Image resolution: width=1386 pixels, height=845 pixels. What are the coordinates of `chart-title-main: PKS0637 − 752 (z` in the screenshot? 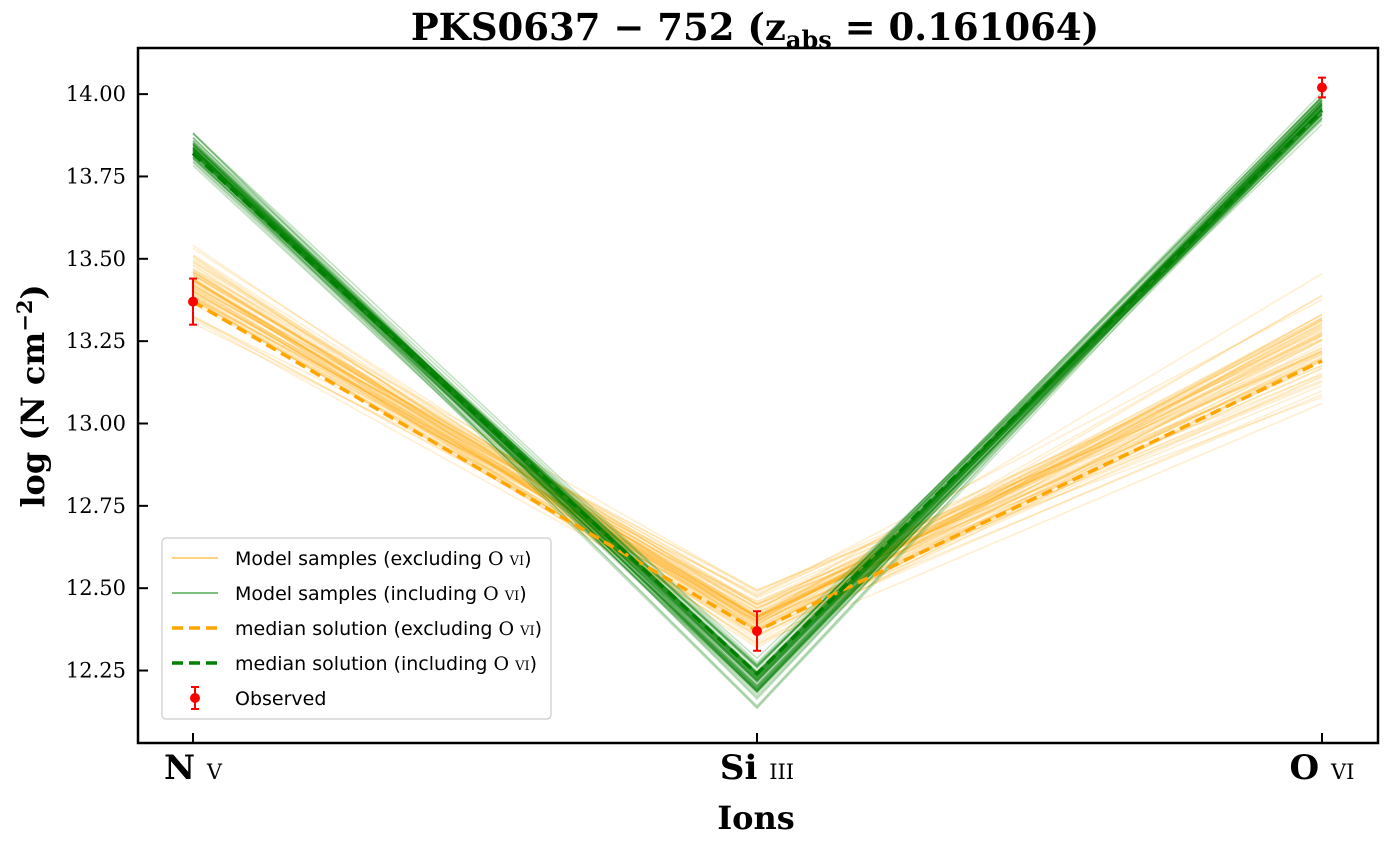 It's located at (598, 27).